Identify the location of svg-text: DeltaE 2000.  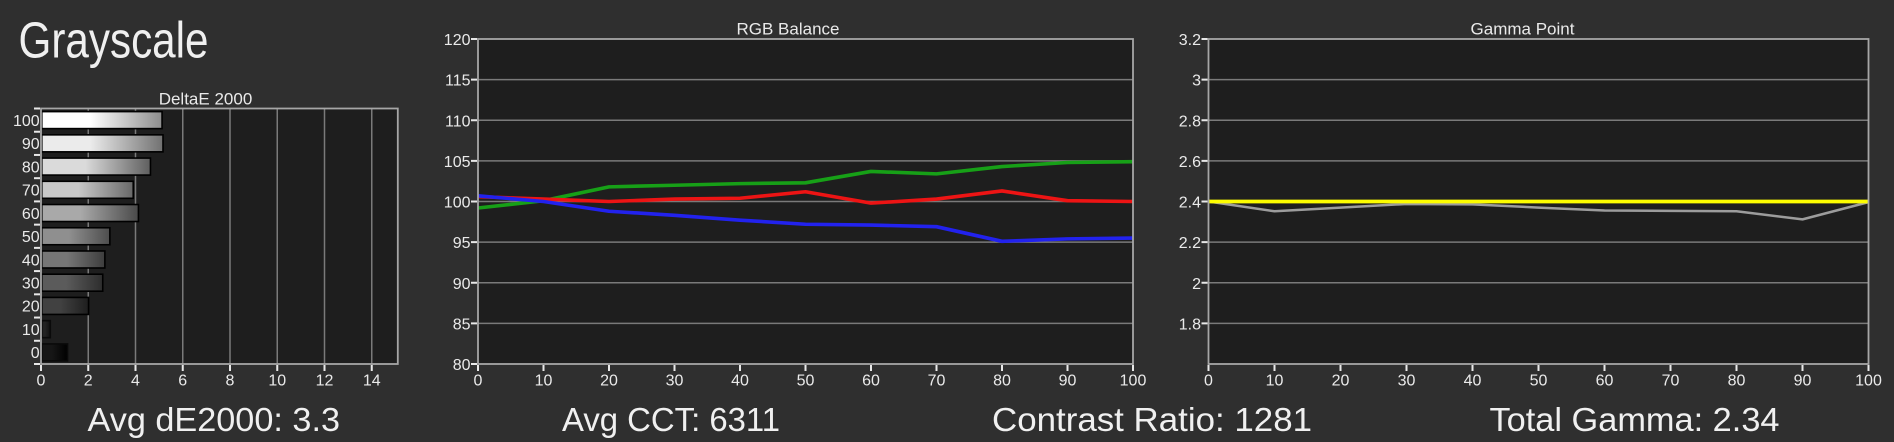
(206, 98).